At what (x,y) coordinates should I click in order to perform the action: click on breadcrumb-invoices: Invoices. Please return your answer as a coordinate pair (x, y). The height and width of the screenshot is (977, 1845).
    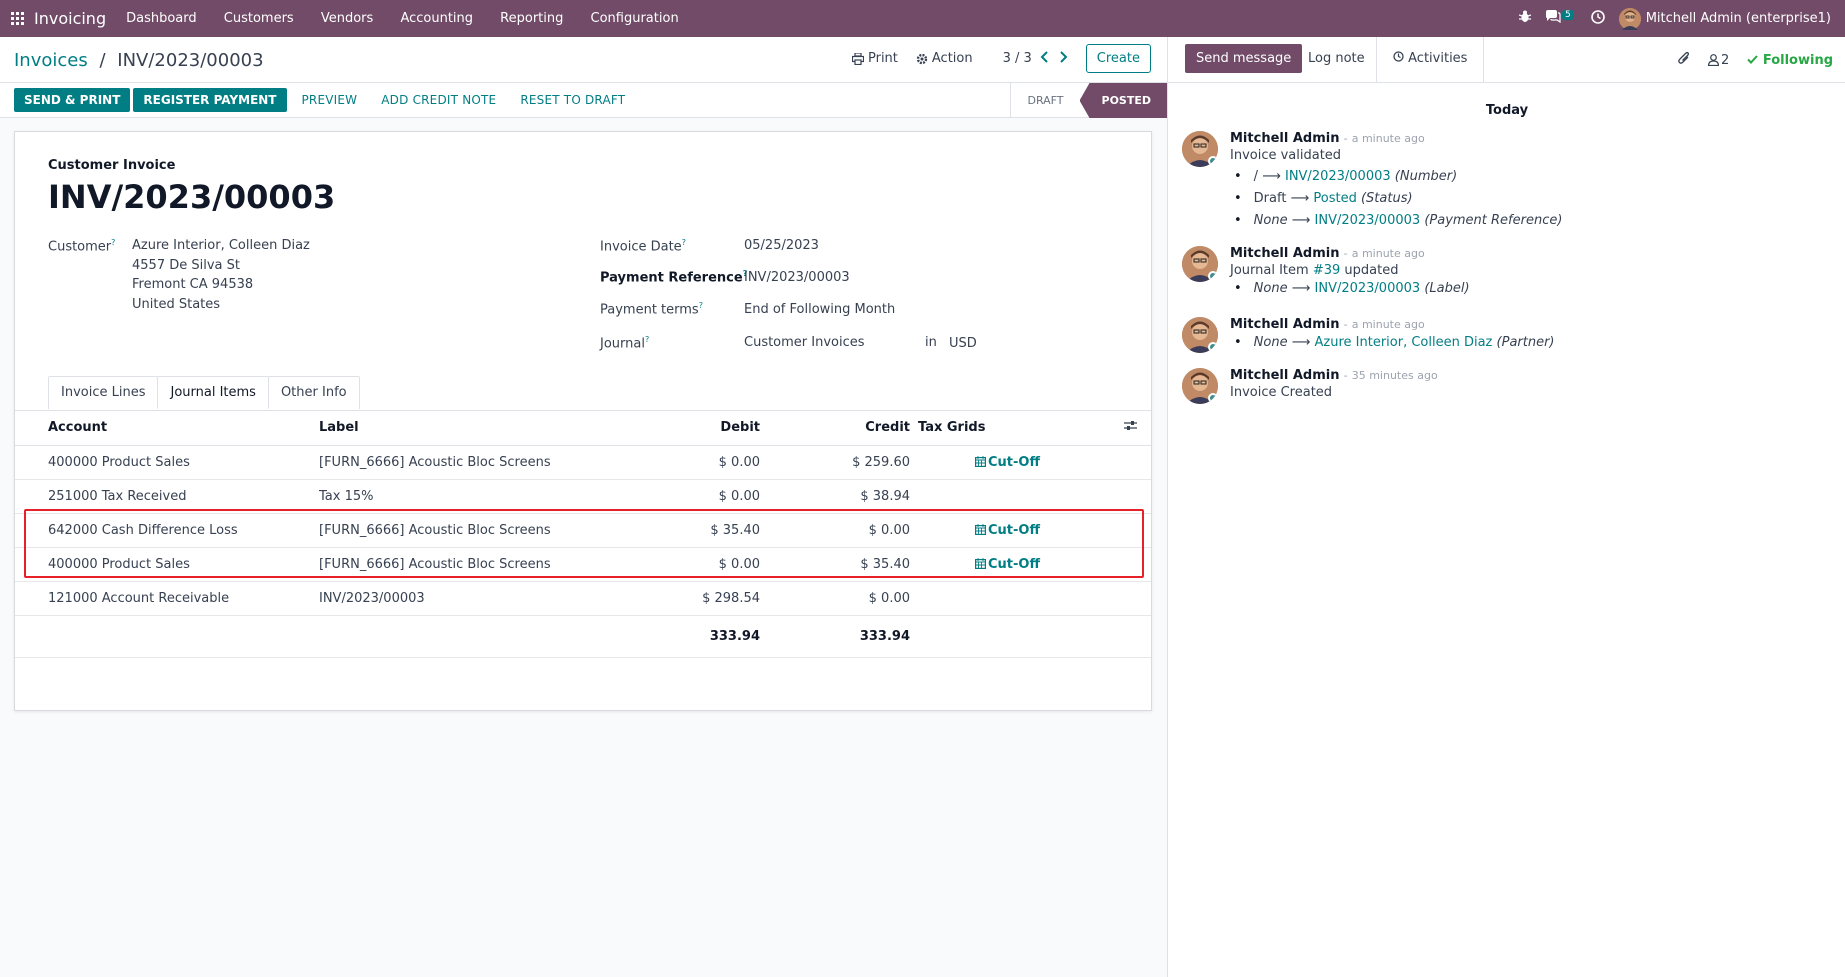
    Looking at the image, I should click on (51, 60).